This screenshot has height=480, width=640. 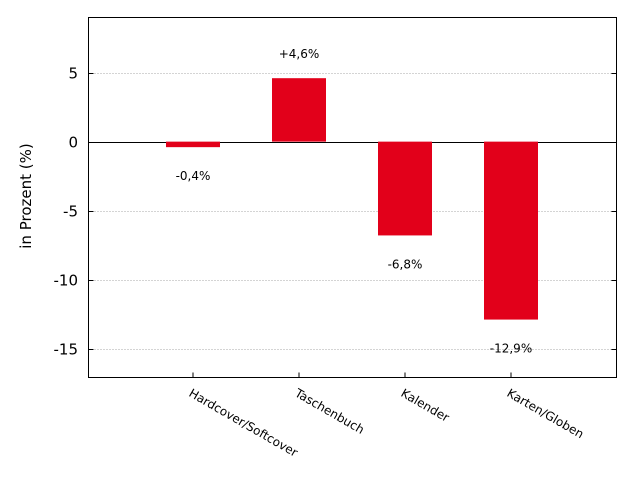 What do you see at coordinates (546, 413) in the screenshot?
I see `x-tick-label: Karten/Globen` at bounding box center [546, 413].